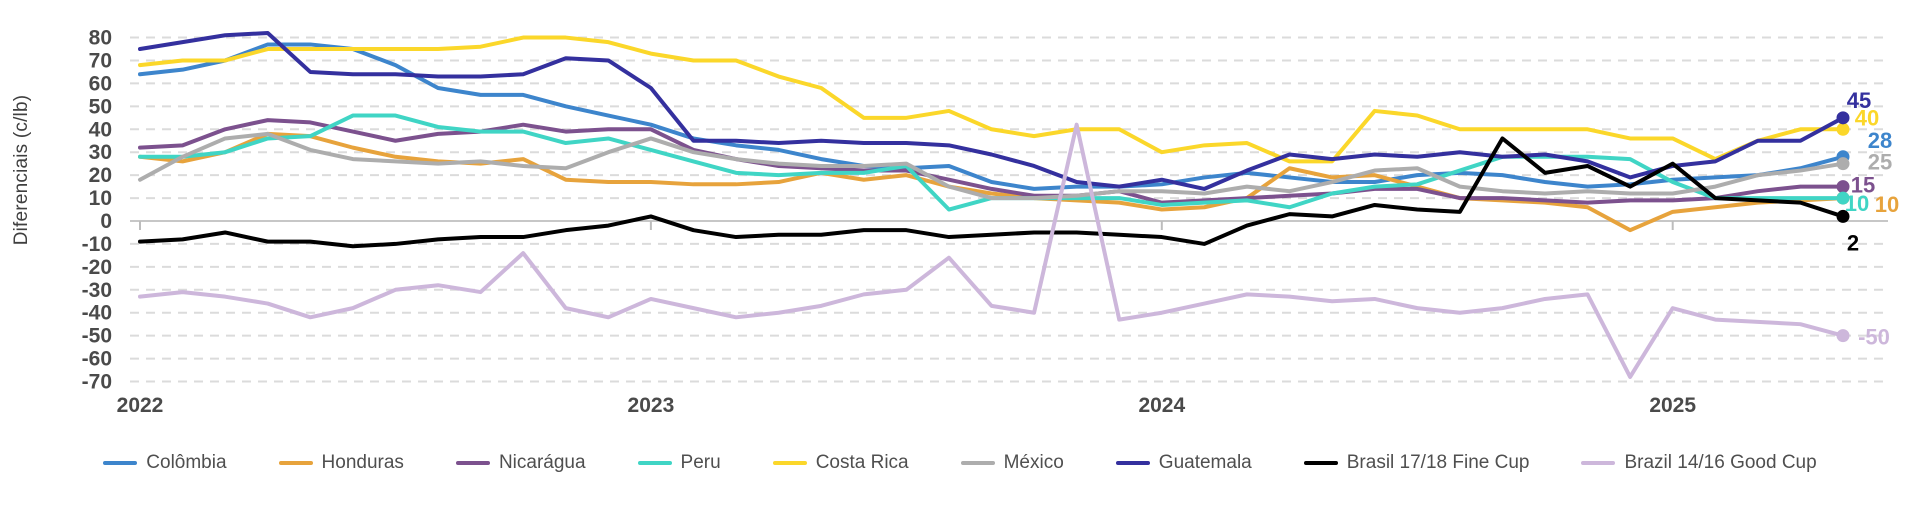 Image resolution: width=1920 pixels, height=517 pixels. I want to click on series-end-label-colombia: 28, so click(1880, 140).